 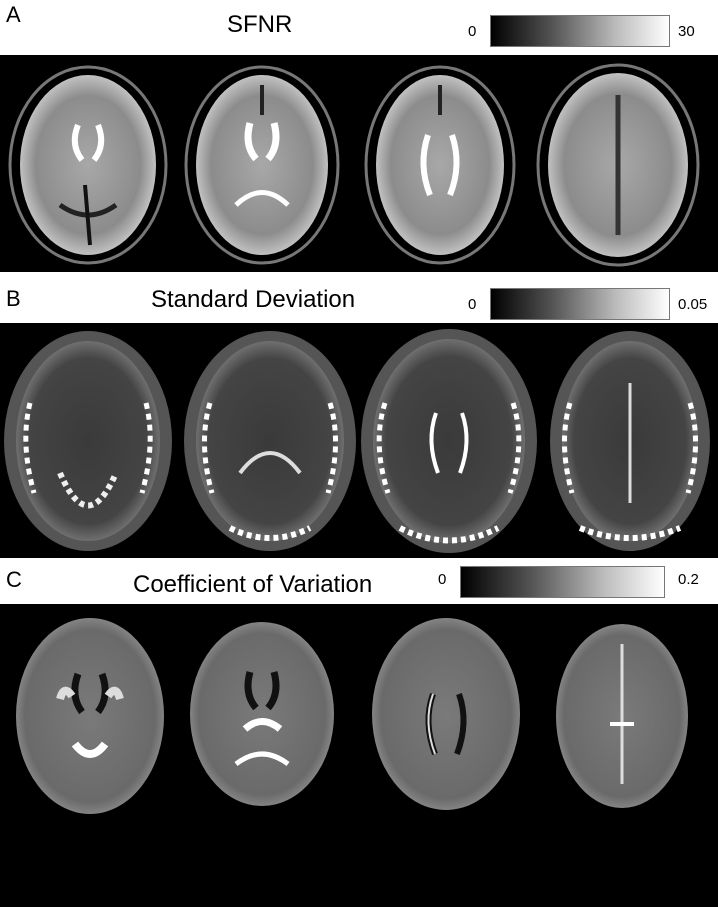 What do you see at coordinates (253, 584) in the screenshot?
I see `panel-title: Coefficient of Variation` at bounding box center [253, 584].